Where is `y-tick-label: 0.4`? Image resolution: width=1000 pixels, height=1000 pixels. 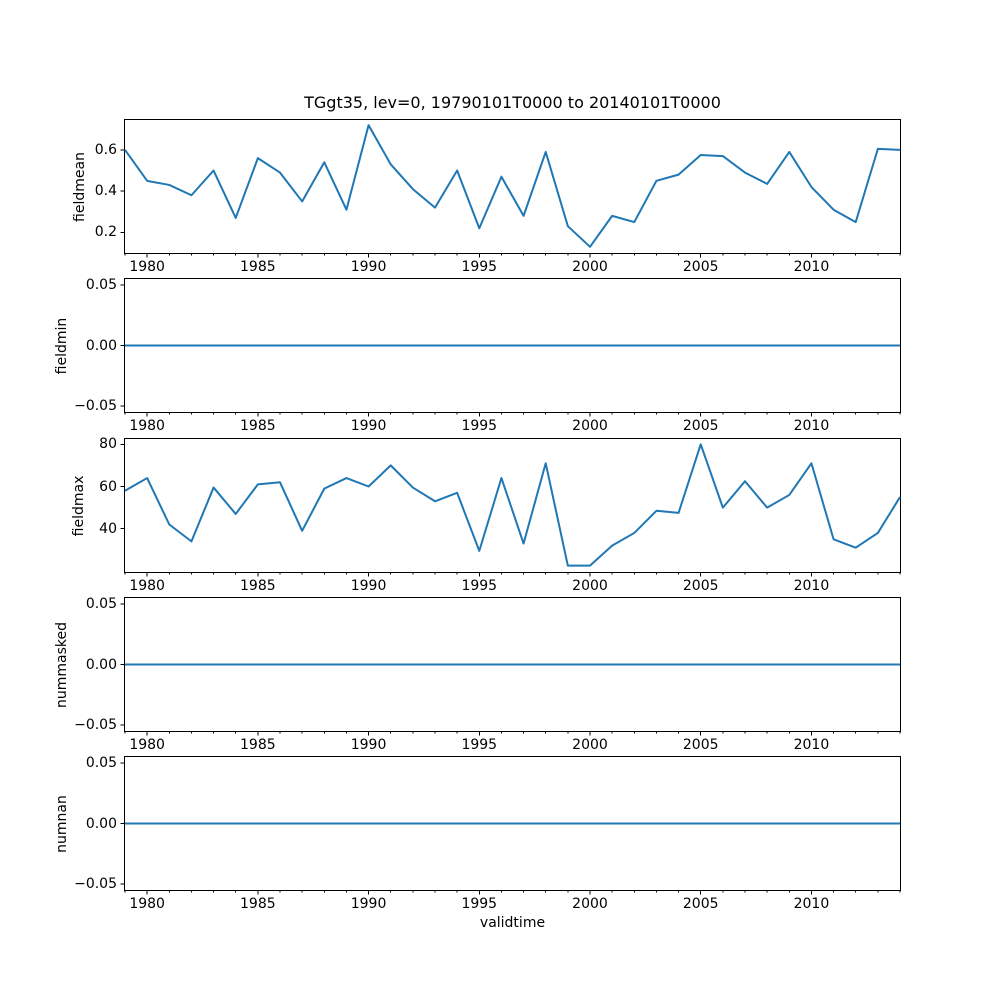
y-tick-label: 0.4 is located at coordinates (105, 191).